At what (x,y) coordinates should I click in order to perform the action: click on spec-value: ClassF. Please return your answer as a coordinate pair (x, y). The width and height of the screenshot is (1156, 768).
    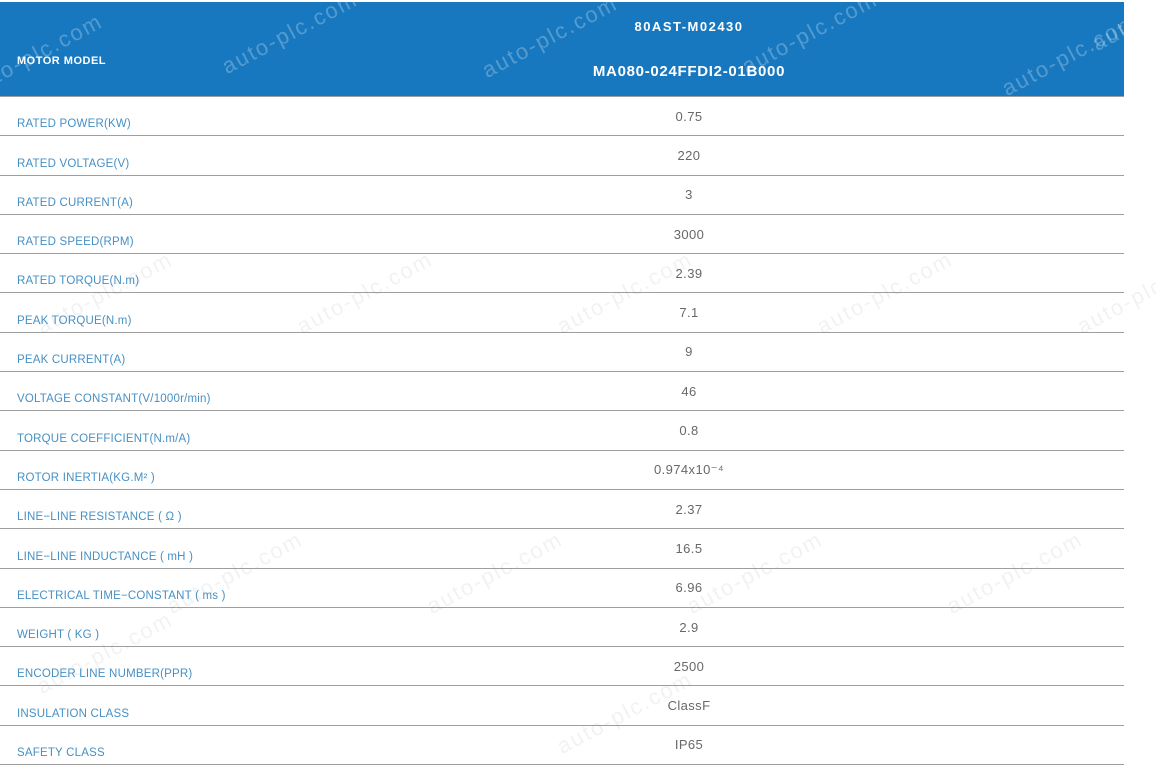
    Looking at the image, I should click on (689, 706).